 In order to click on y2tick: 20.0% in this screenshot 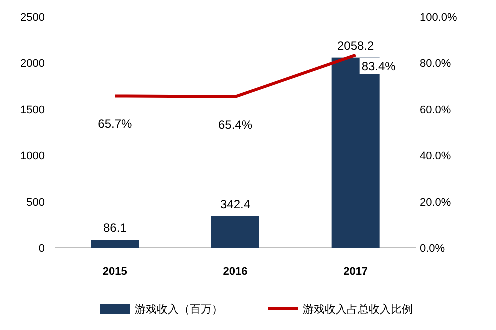, I will do `click(436, 202)`.